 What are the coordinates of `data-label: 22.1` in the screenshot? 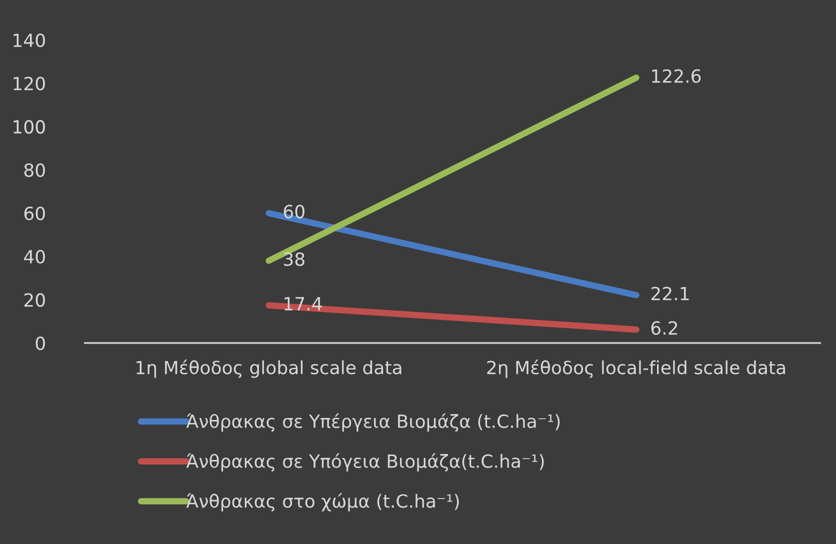 It's located at (670, 293).